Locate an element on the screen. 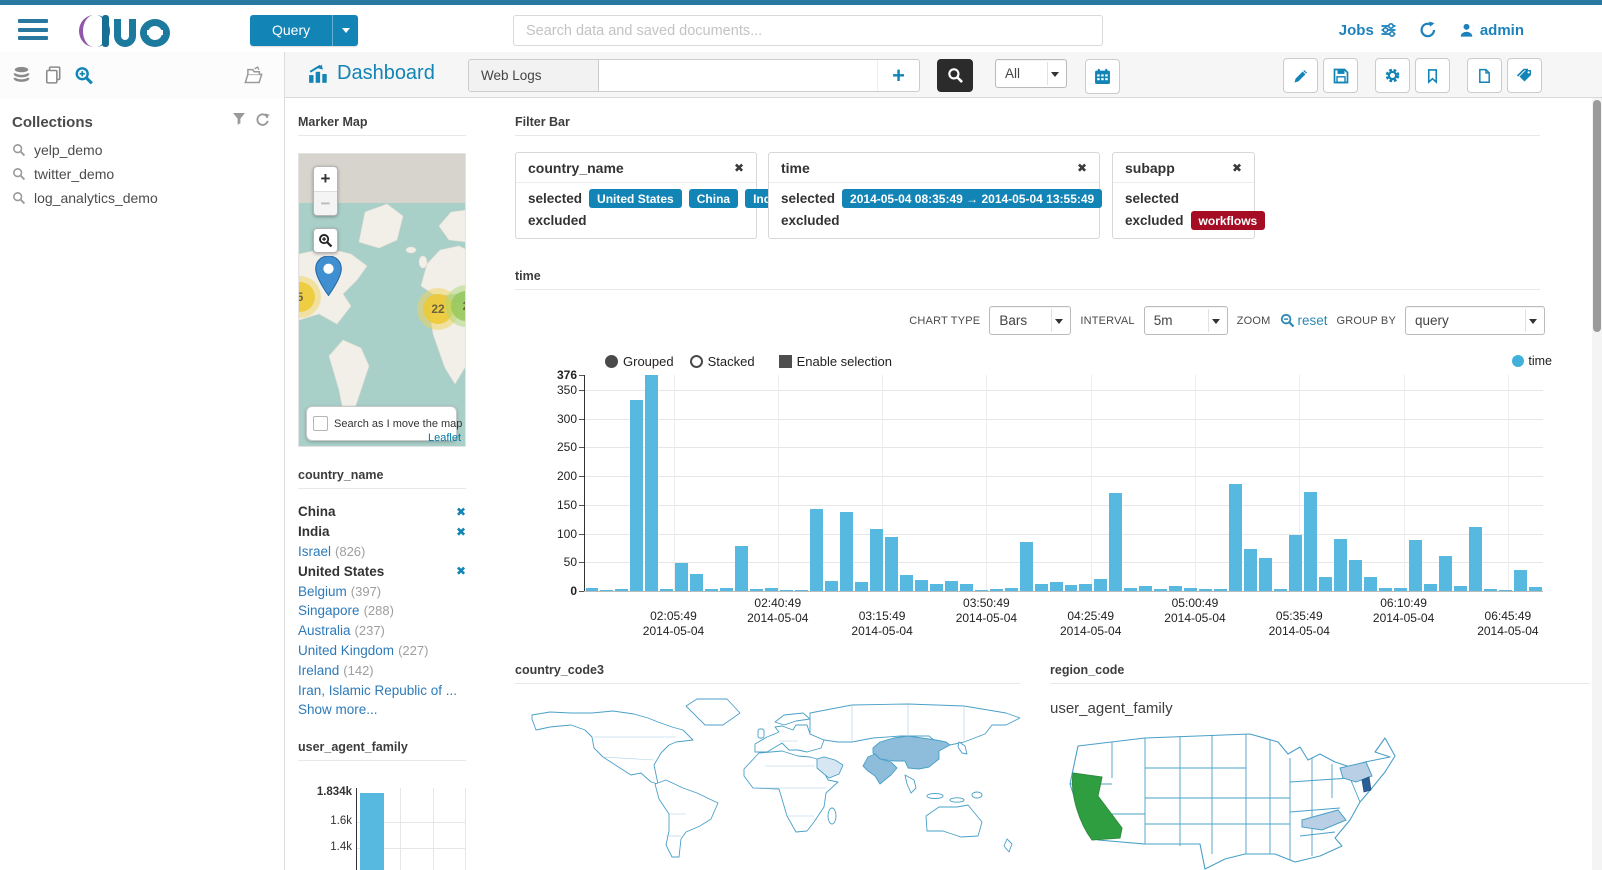 The height and width of the screenshot is (870, 1602). time-range-button is located at coordinates (1102, 76).